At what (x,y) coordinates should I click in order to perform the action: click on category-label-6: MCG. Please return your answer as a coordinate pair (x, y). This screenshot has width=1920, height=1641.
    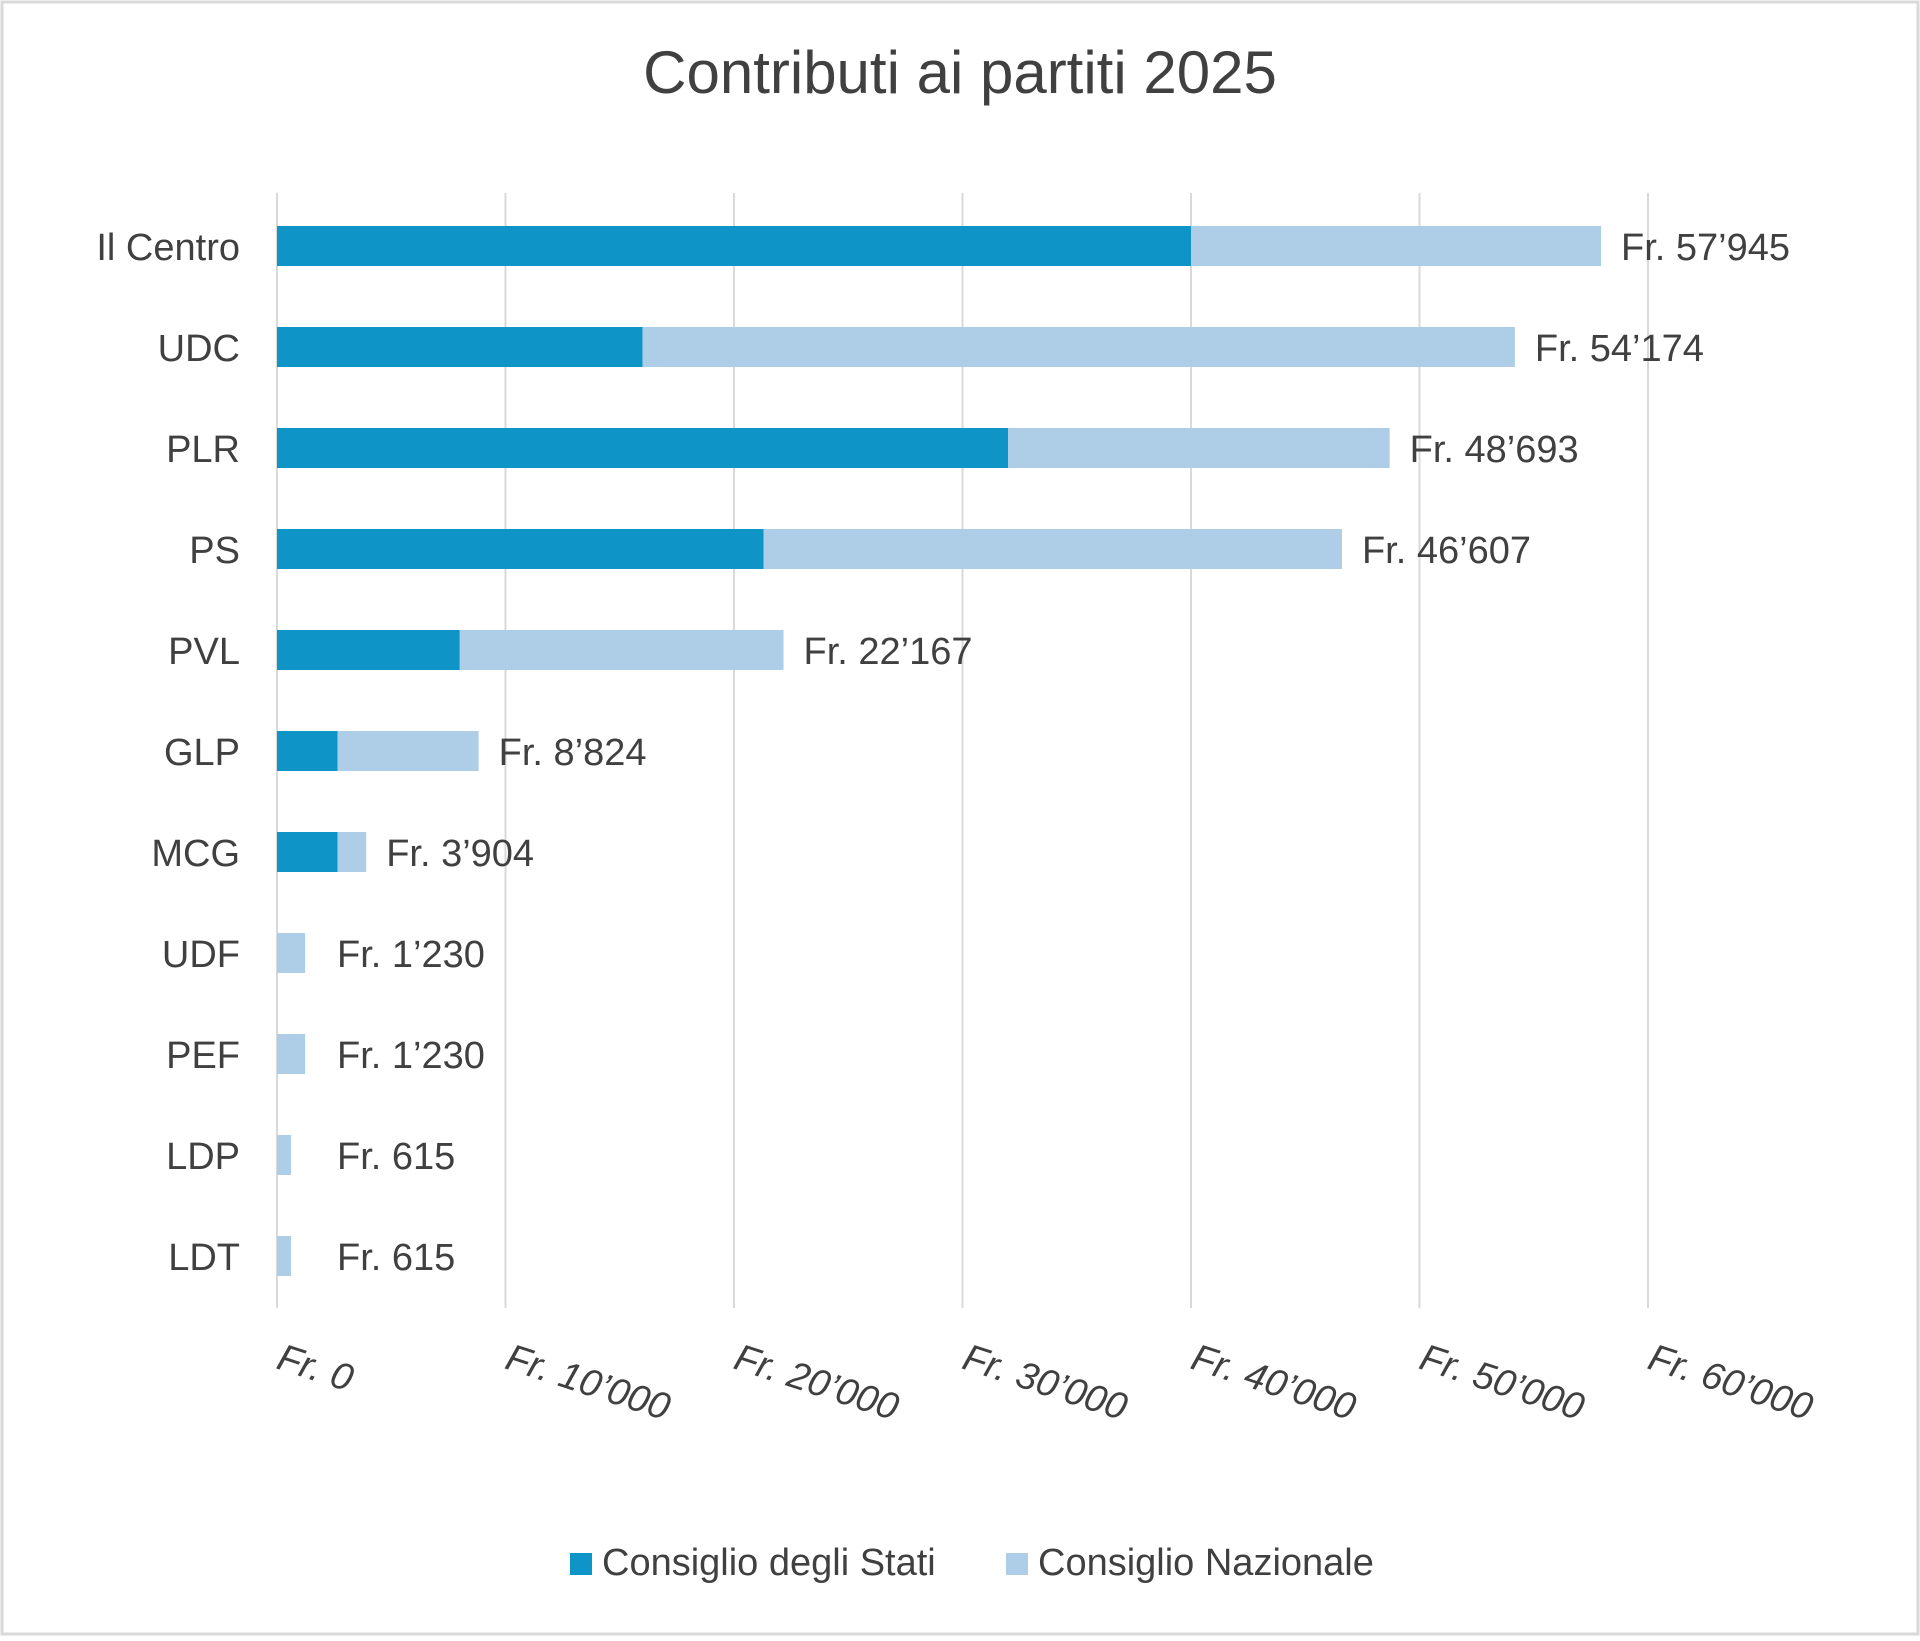
    Looking at the image, I should click on (195, 854).